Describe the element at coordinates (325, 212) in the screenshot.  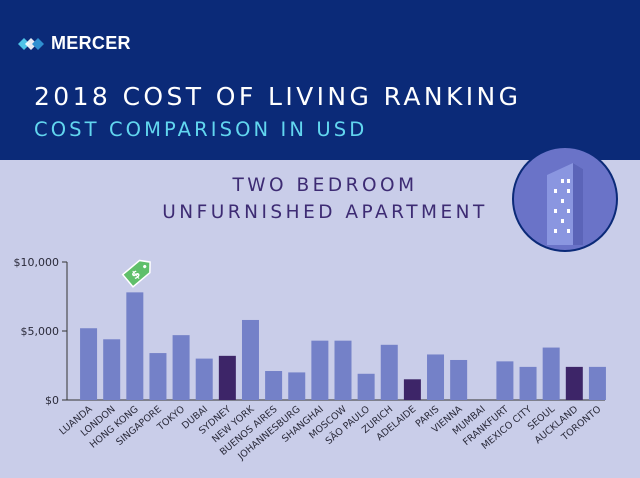
I see `chart-title-line-2: UNFURNISHED APARTMENT` at that location.